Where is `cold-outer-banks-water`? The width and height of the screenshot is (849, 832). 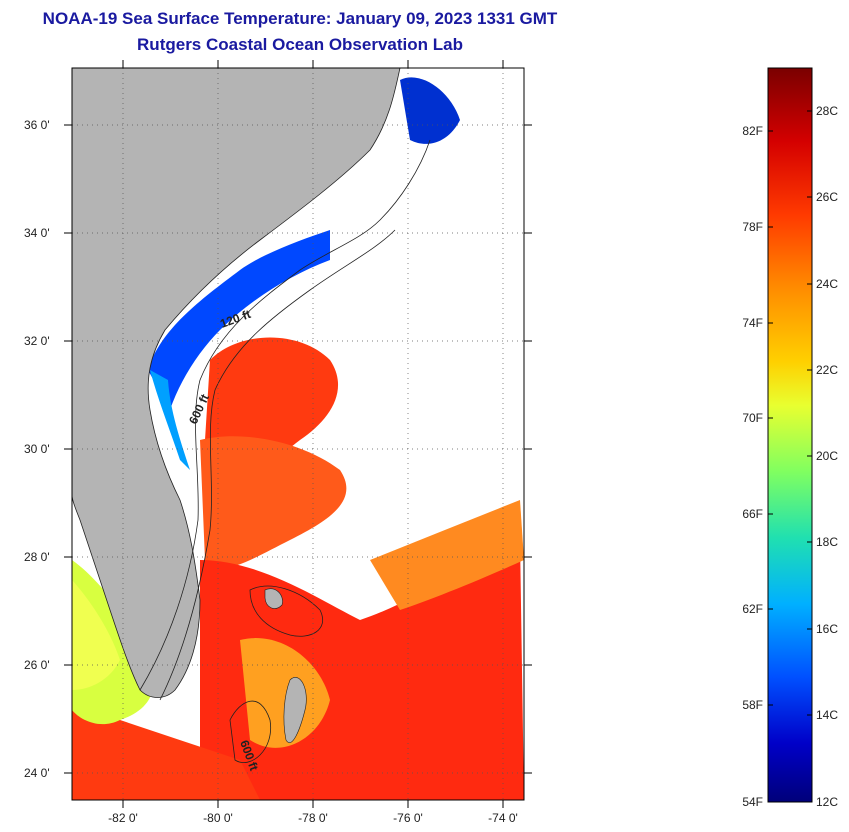
cold-outer-banks-water is located at coordinates (430, 110).